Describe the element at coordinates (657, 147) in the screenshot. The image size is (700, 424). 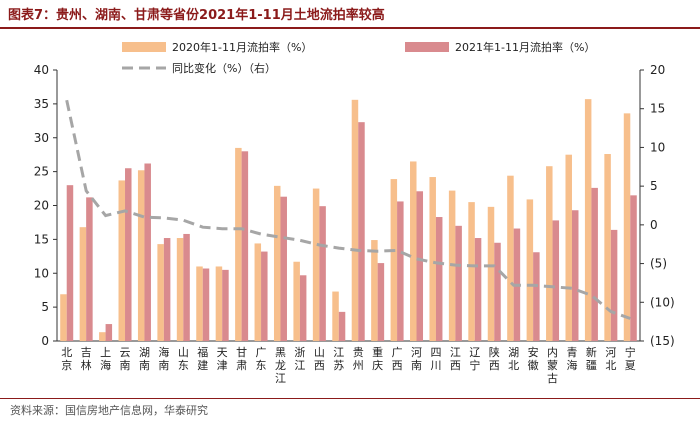
I see `right-tick-label: 10` at that location.